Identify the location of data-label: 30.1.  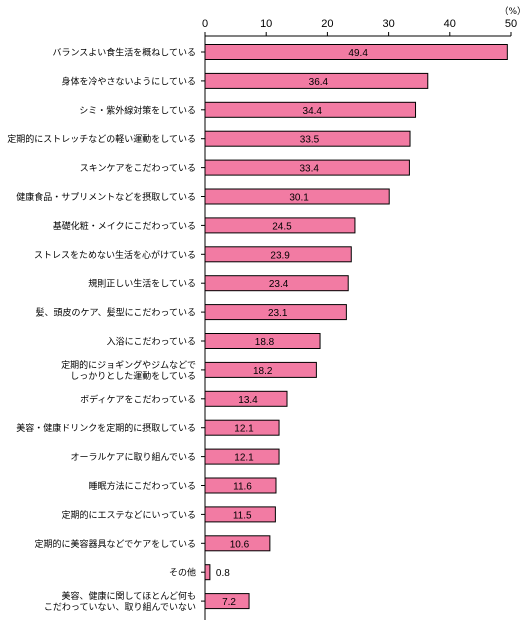
(299, 198).